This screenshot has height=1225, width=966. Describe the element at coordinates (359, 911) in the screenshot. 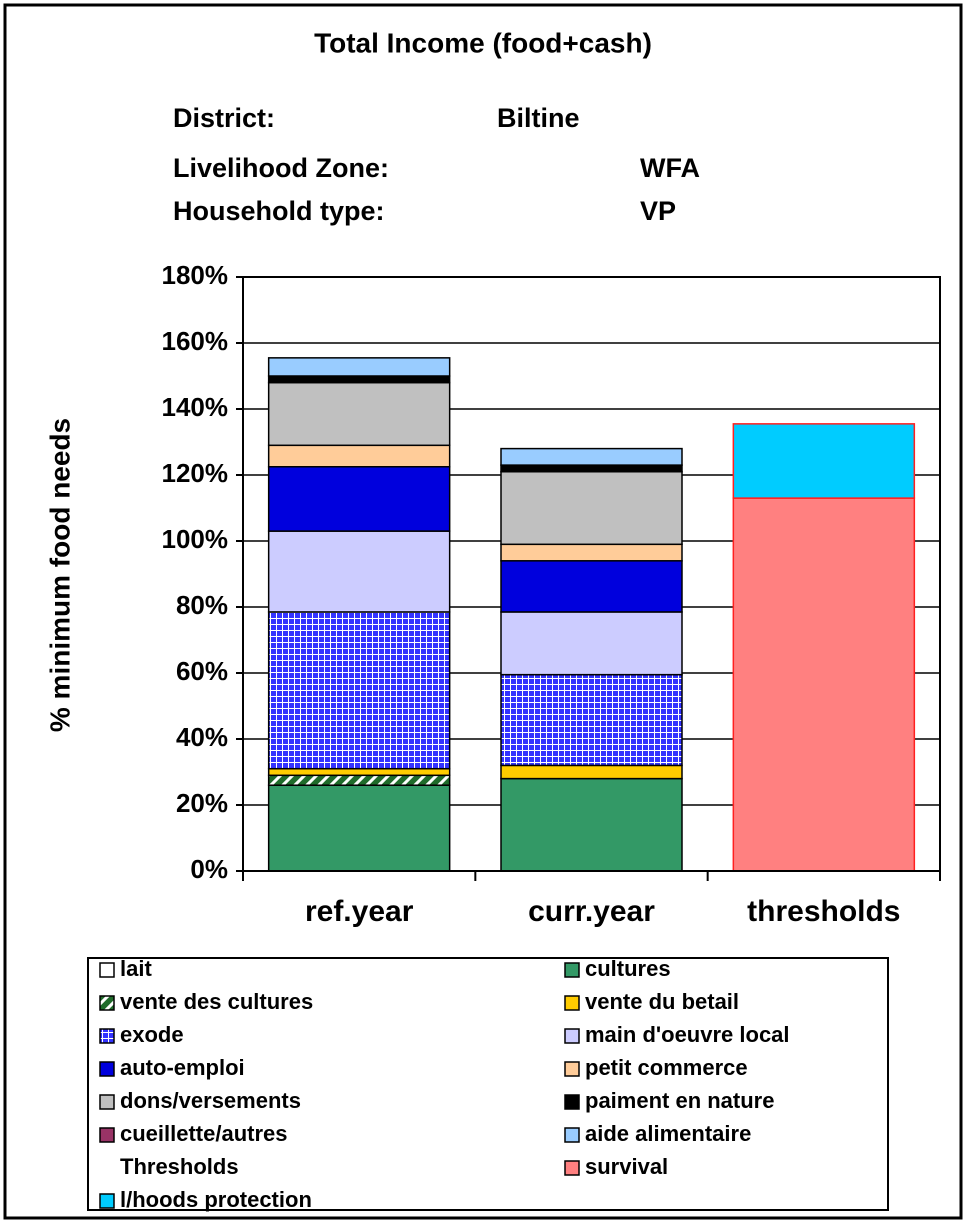

I see `x-tick-label: ref.year` at that location.